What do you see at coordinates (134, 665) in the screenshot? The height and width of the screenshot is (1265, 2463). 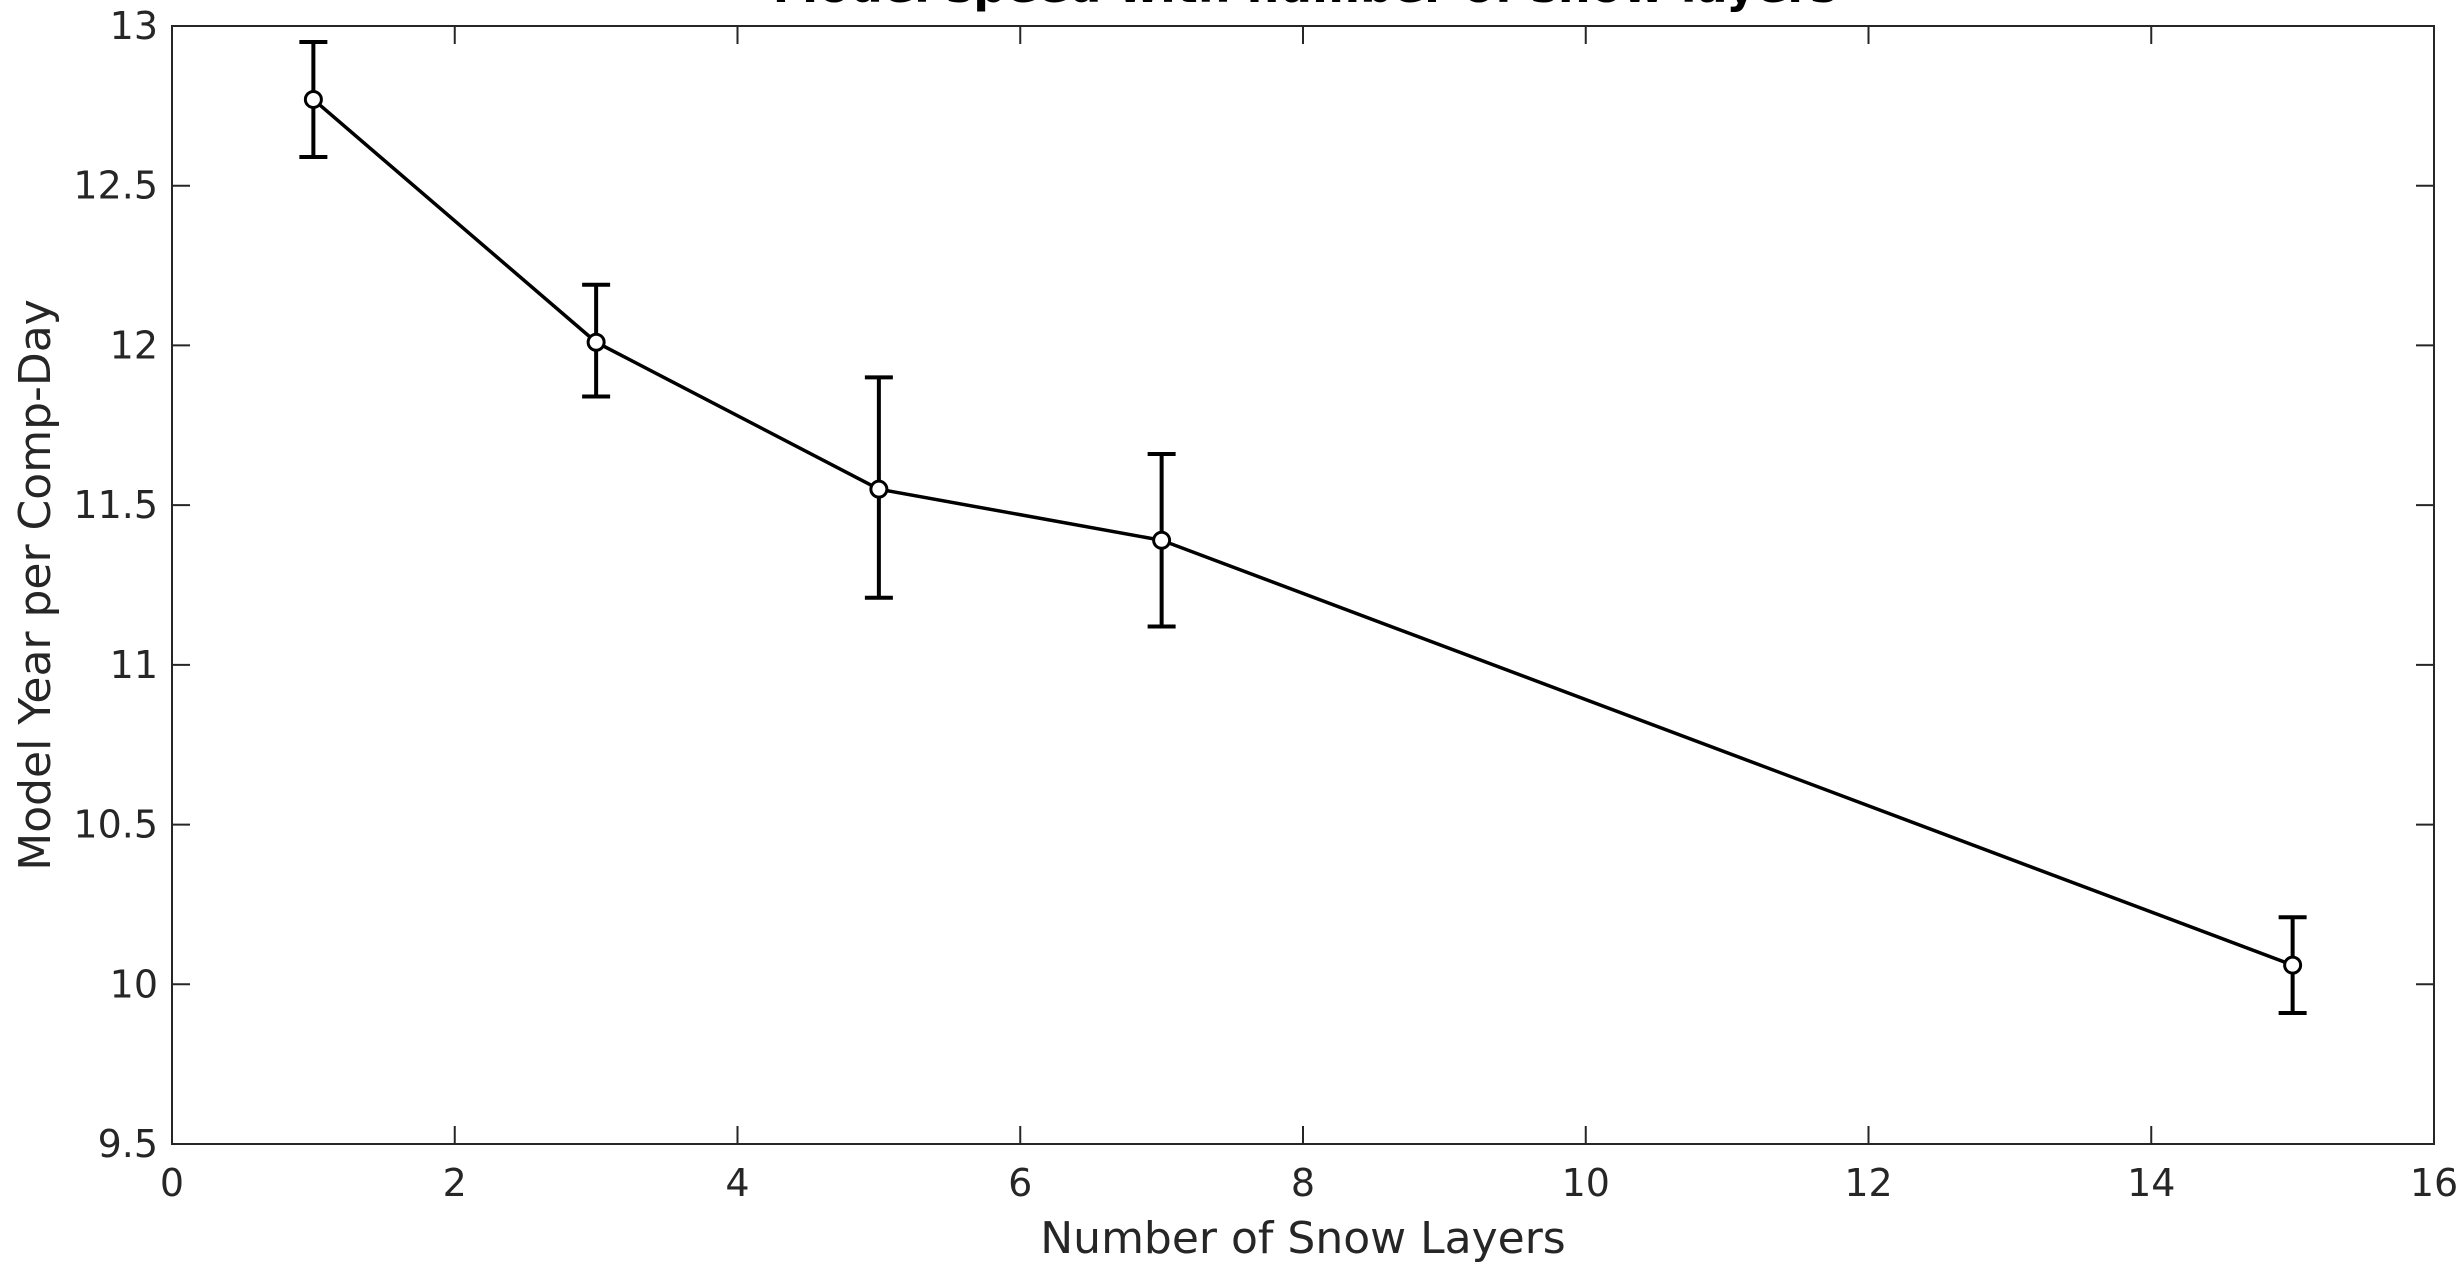 I see `y-tick-label: 11` at bounding box center [134, 665].